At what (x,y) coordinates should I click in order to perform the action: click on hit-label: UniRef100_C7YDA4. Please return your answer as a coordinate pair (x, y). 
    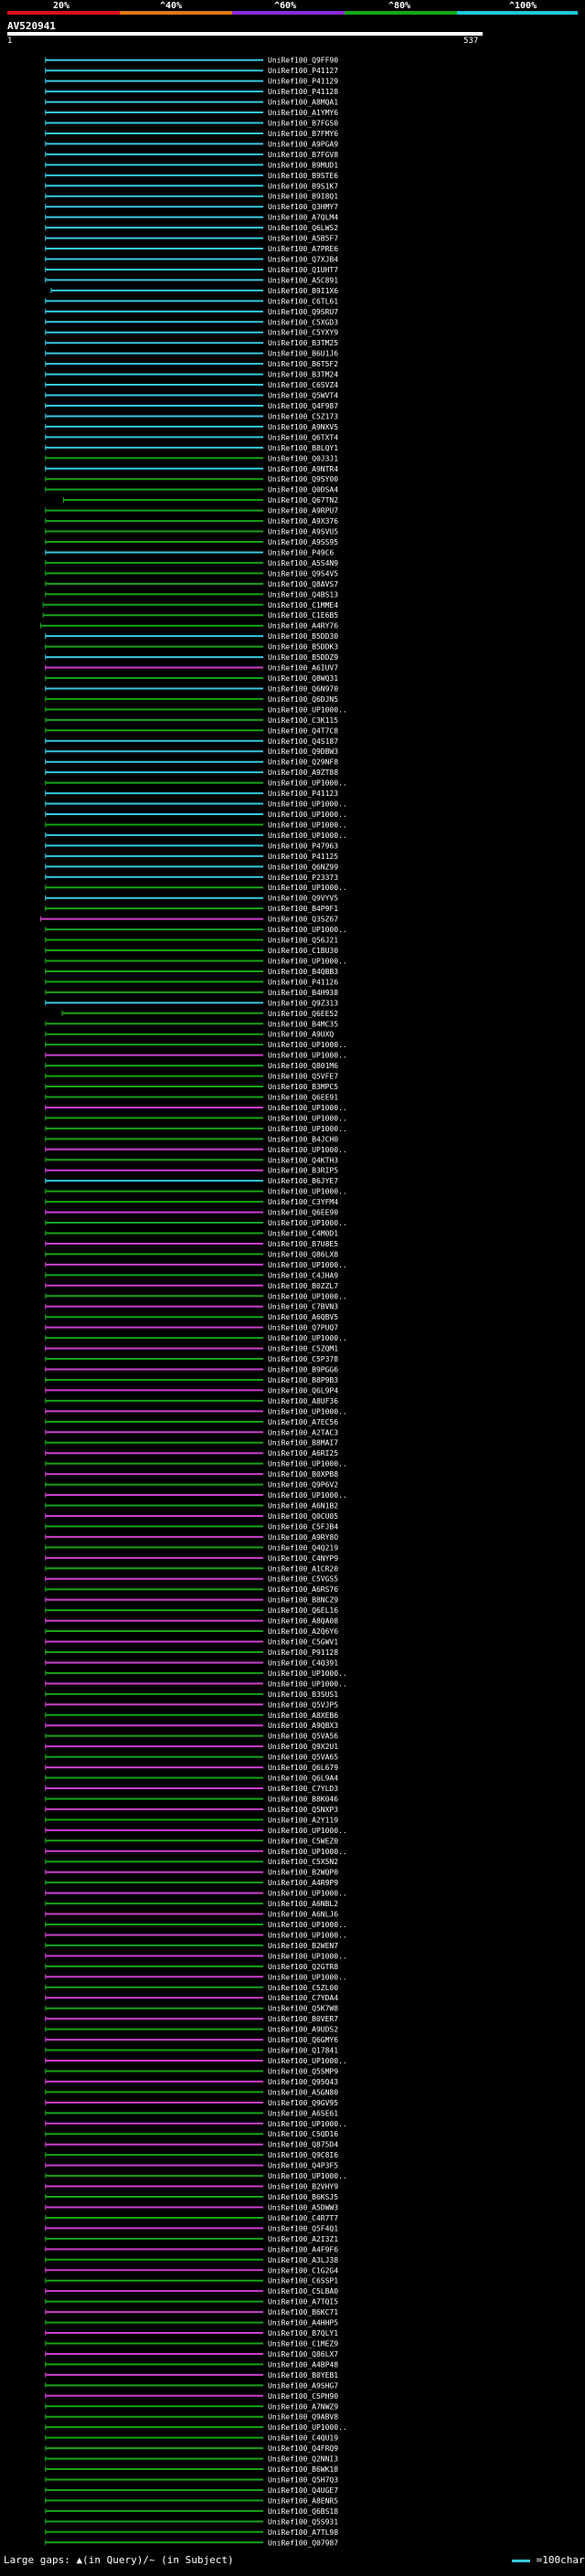
    Looking at the image, I should click on (303, 1998).